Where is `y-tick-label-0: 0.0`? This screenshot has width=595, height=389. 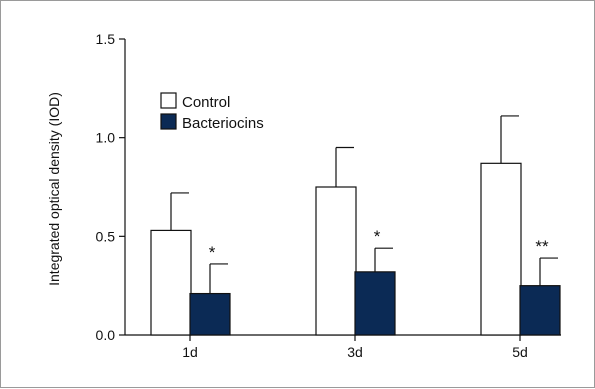 y-tick-label-0: 0.0 is located at coordinates (106, 335).